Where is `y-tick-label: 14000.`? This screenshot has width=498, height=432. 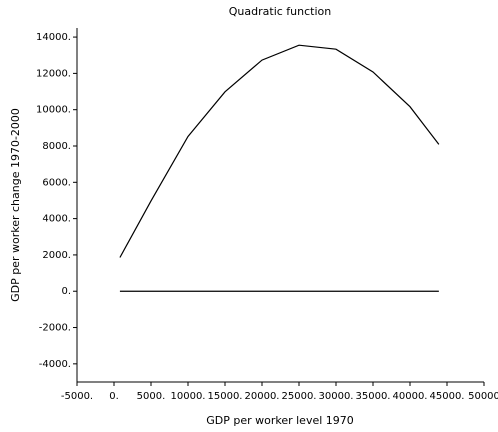 y-tick-label: 14000. is located at coordinates (53, 37).